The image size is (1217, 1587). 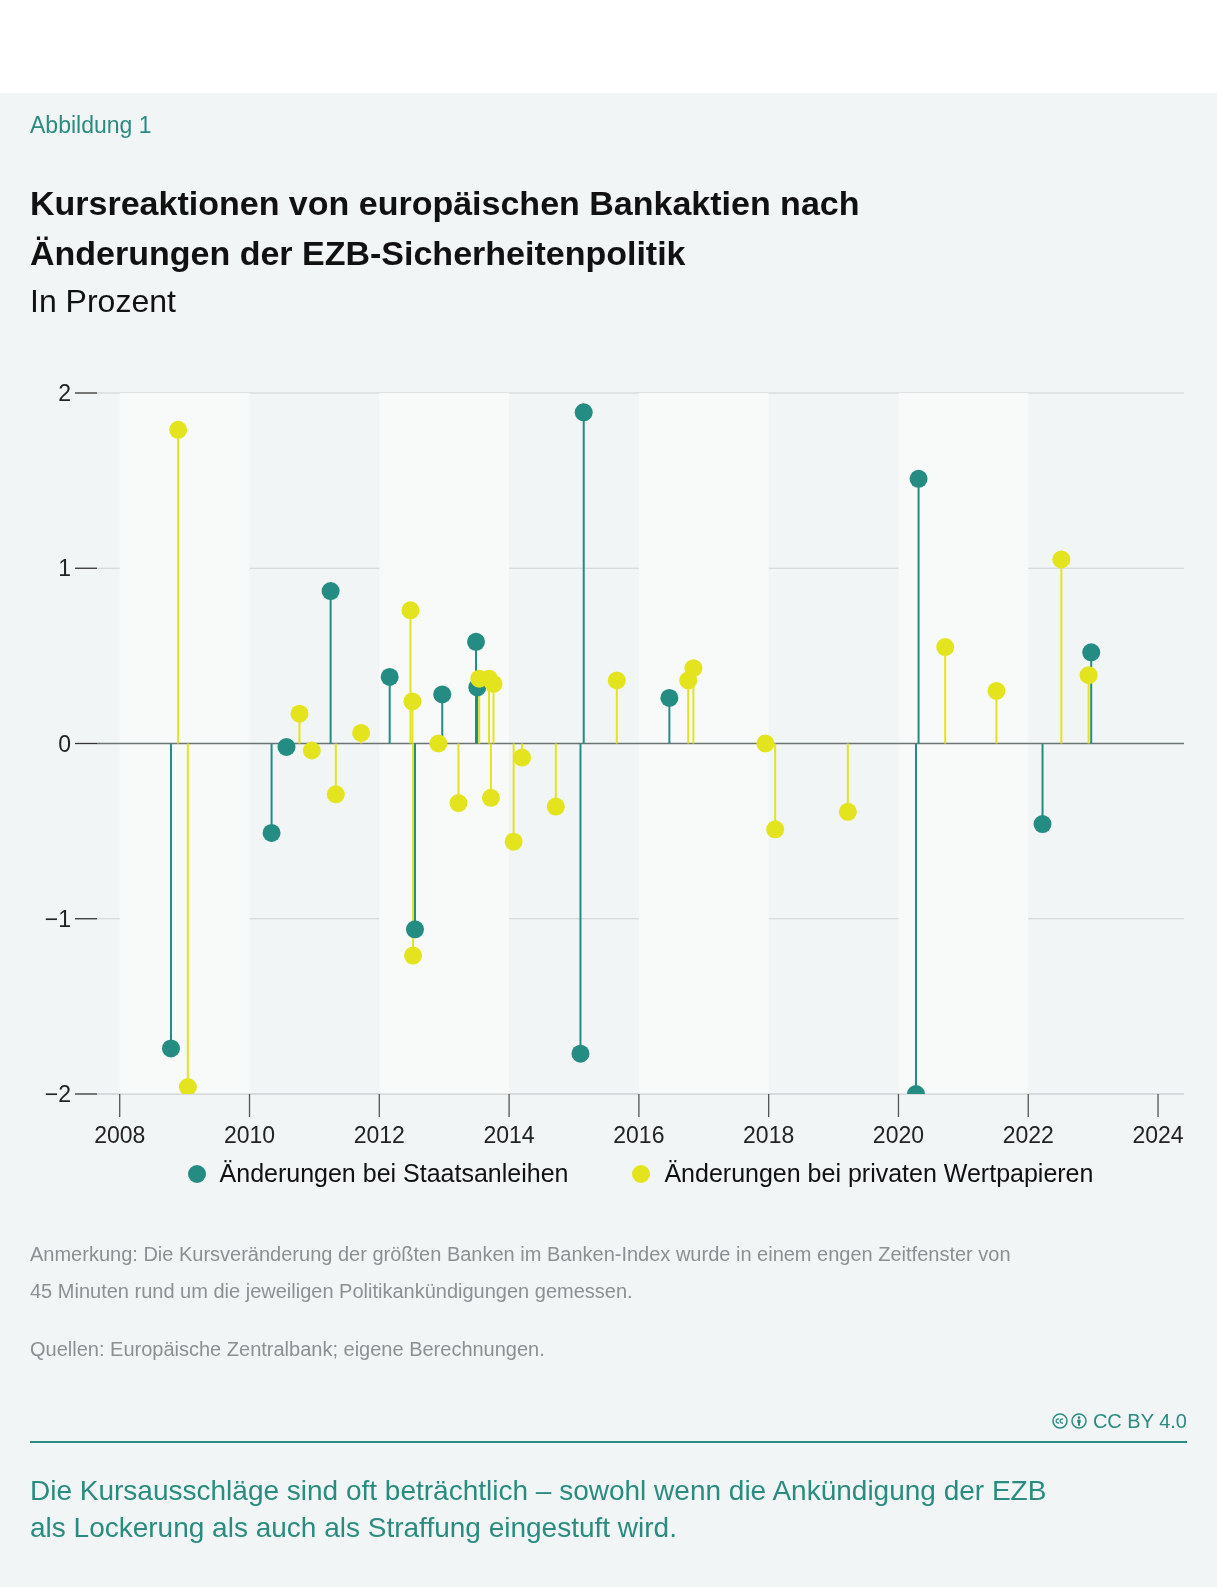 I want to click on x-tick-label: 2012, so click(x=379, y=1135).